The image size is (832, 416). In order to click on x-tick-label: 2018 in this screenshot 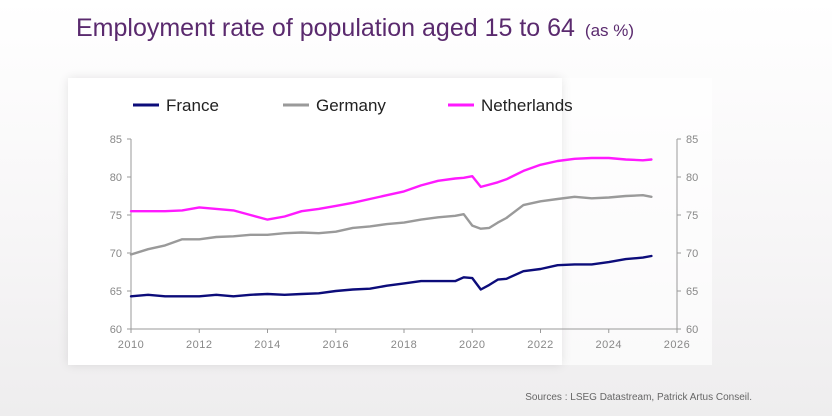, I will do `click(404, 345)`.